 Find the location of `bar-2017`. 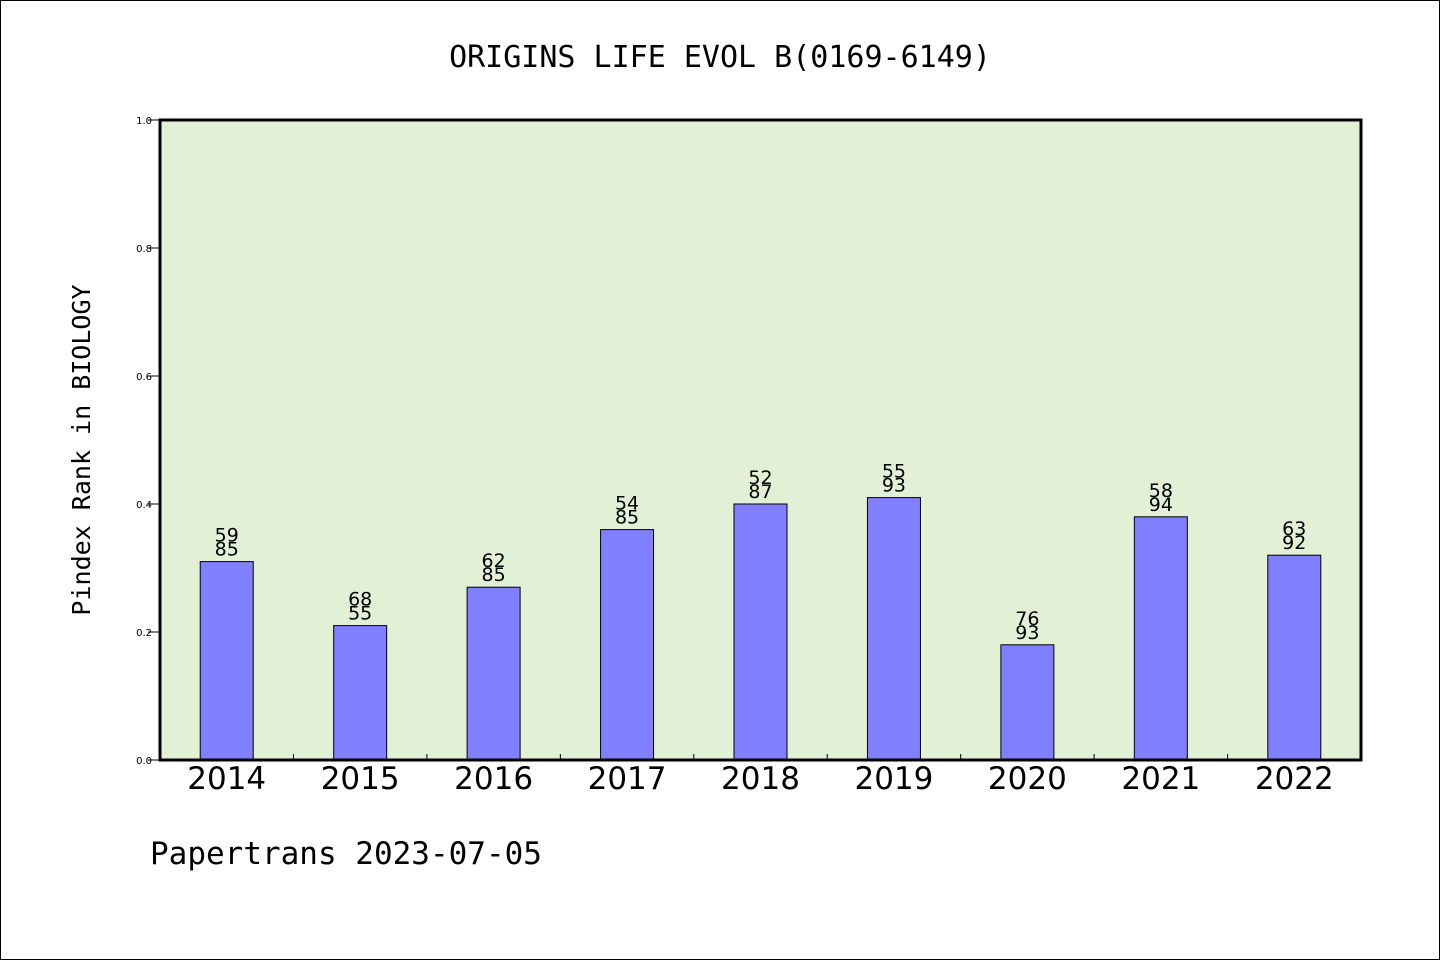

bar-2017 is located at coordinates (627, 645).